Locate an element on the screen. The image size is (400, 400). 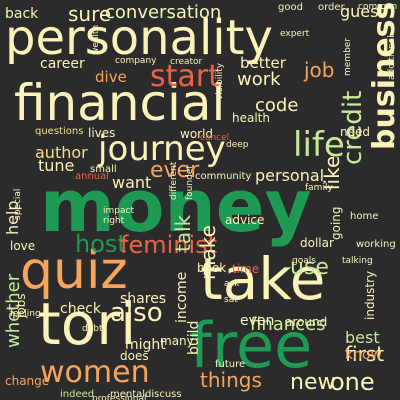
word-good: good is located at coordinates (290, 7).